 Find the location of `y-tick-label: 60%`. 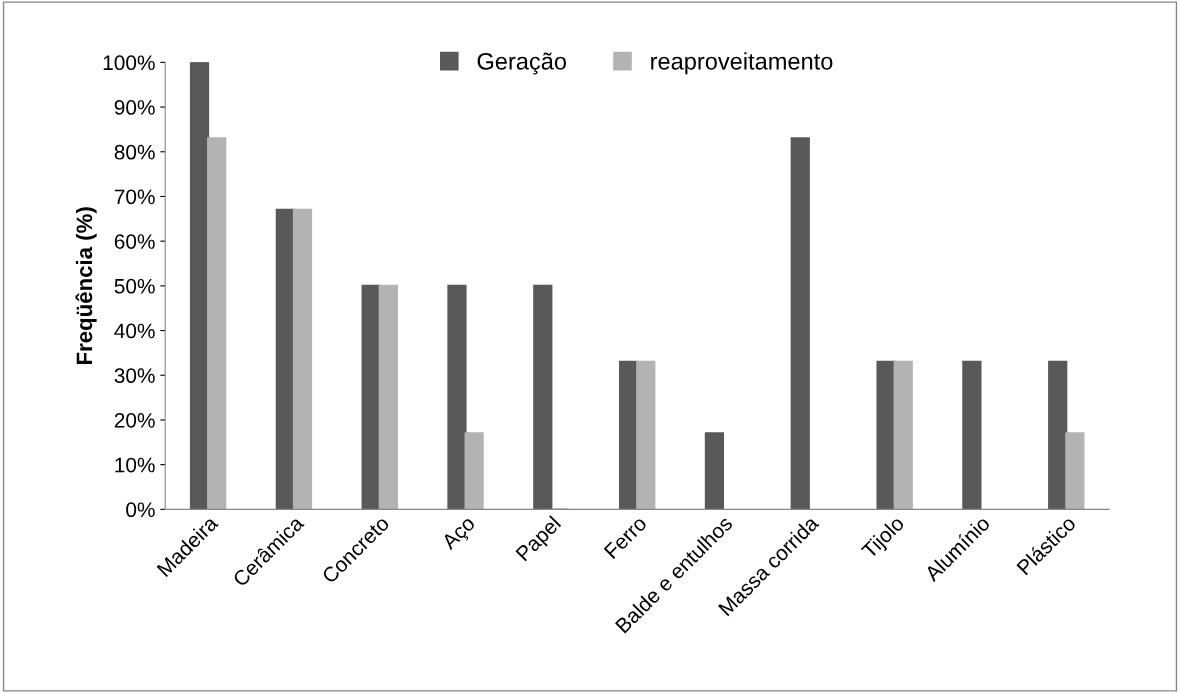

y-tick-label: 60% is located at coordinates (134, 241).